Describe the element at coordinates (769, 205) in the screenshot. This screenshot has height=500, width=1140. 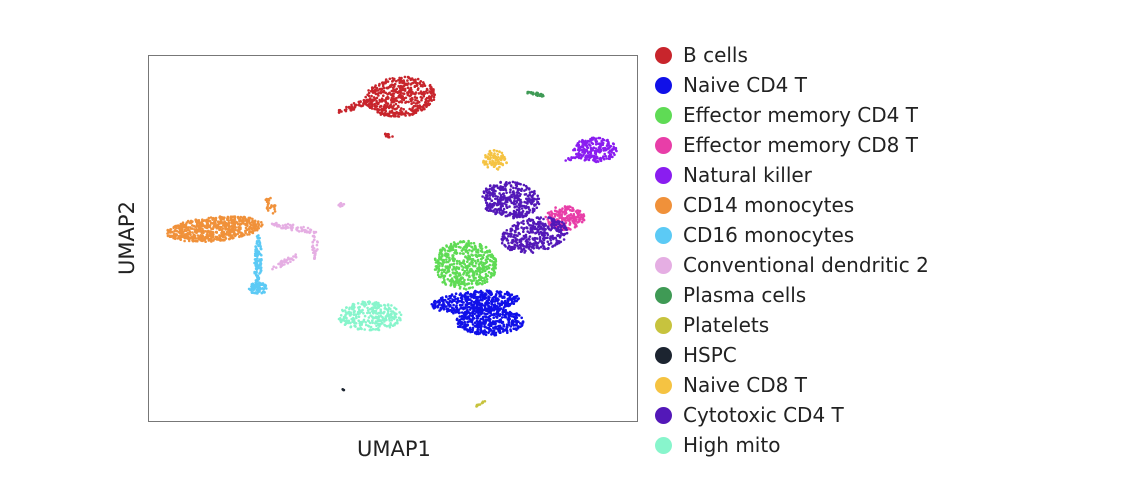
I see `legend-label: CD14 monocytes` at that location.